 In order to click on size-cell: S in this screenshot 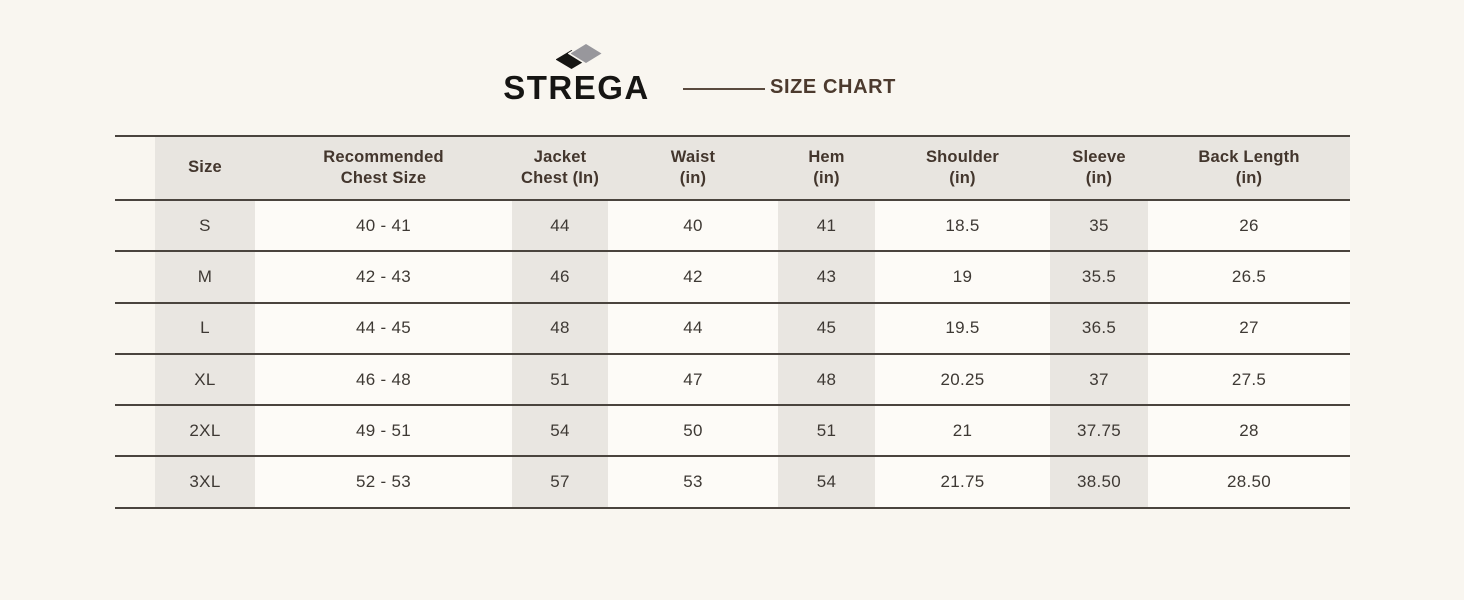, I will do `click(205, 226)`.